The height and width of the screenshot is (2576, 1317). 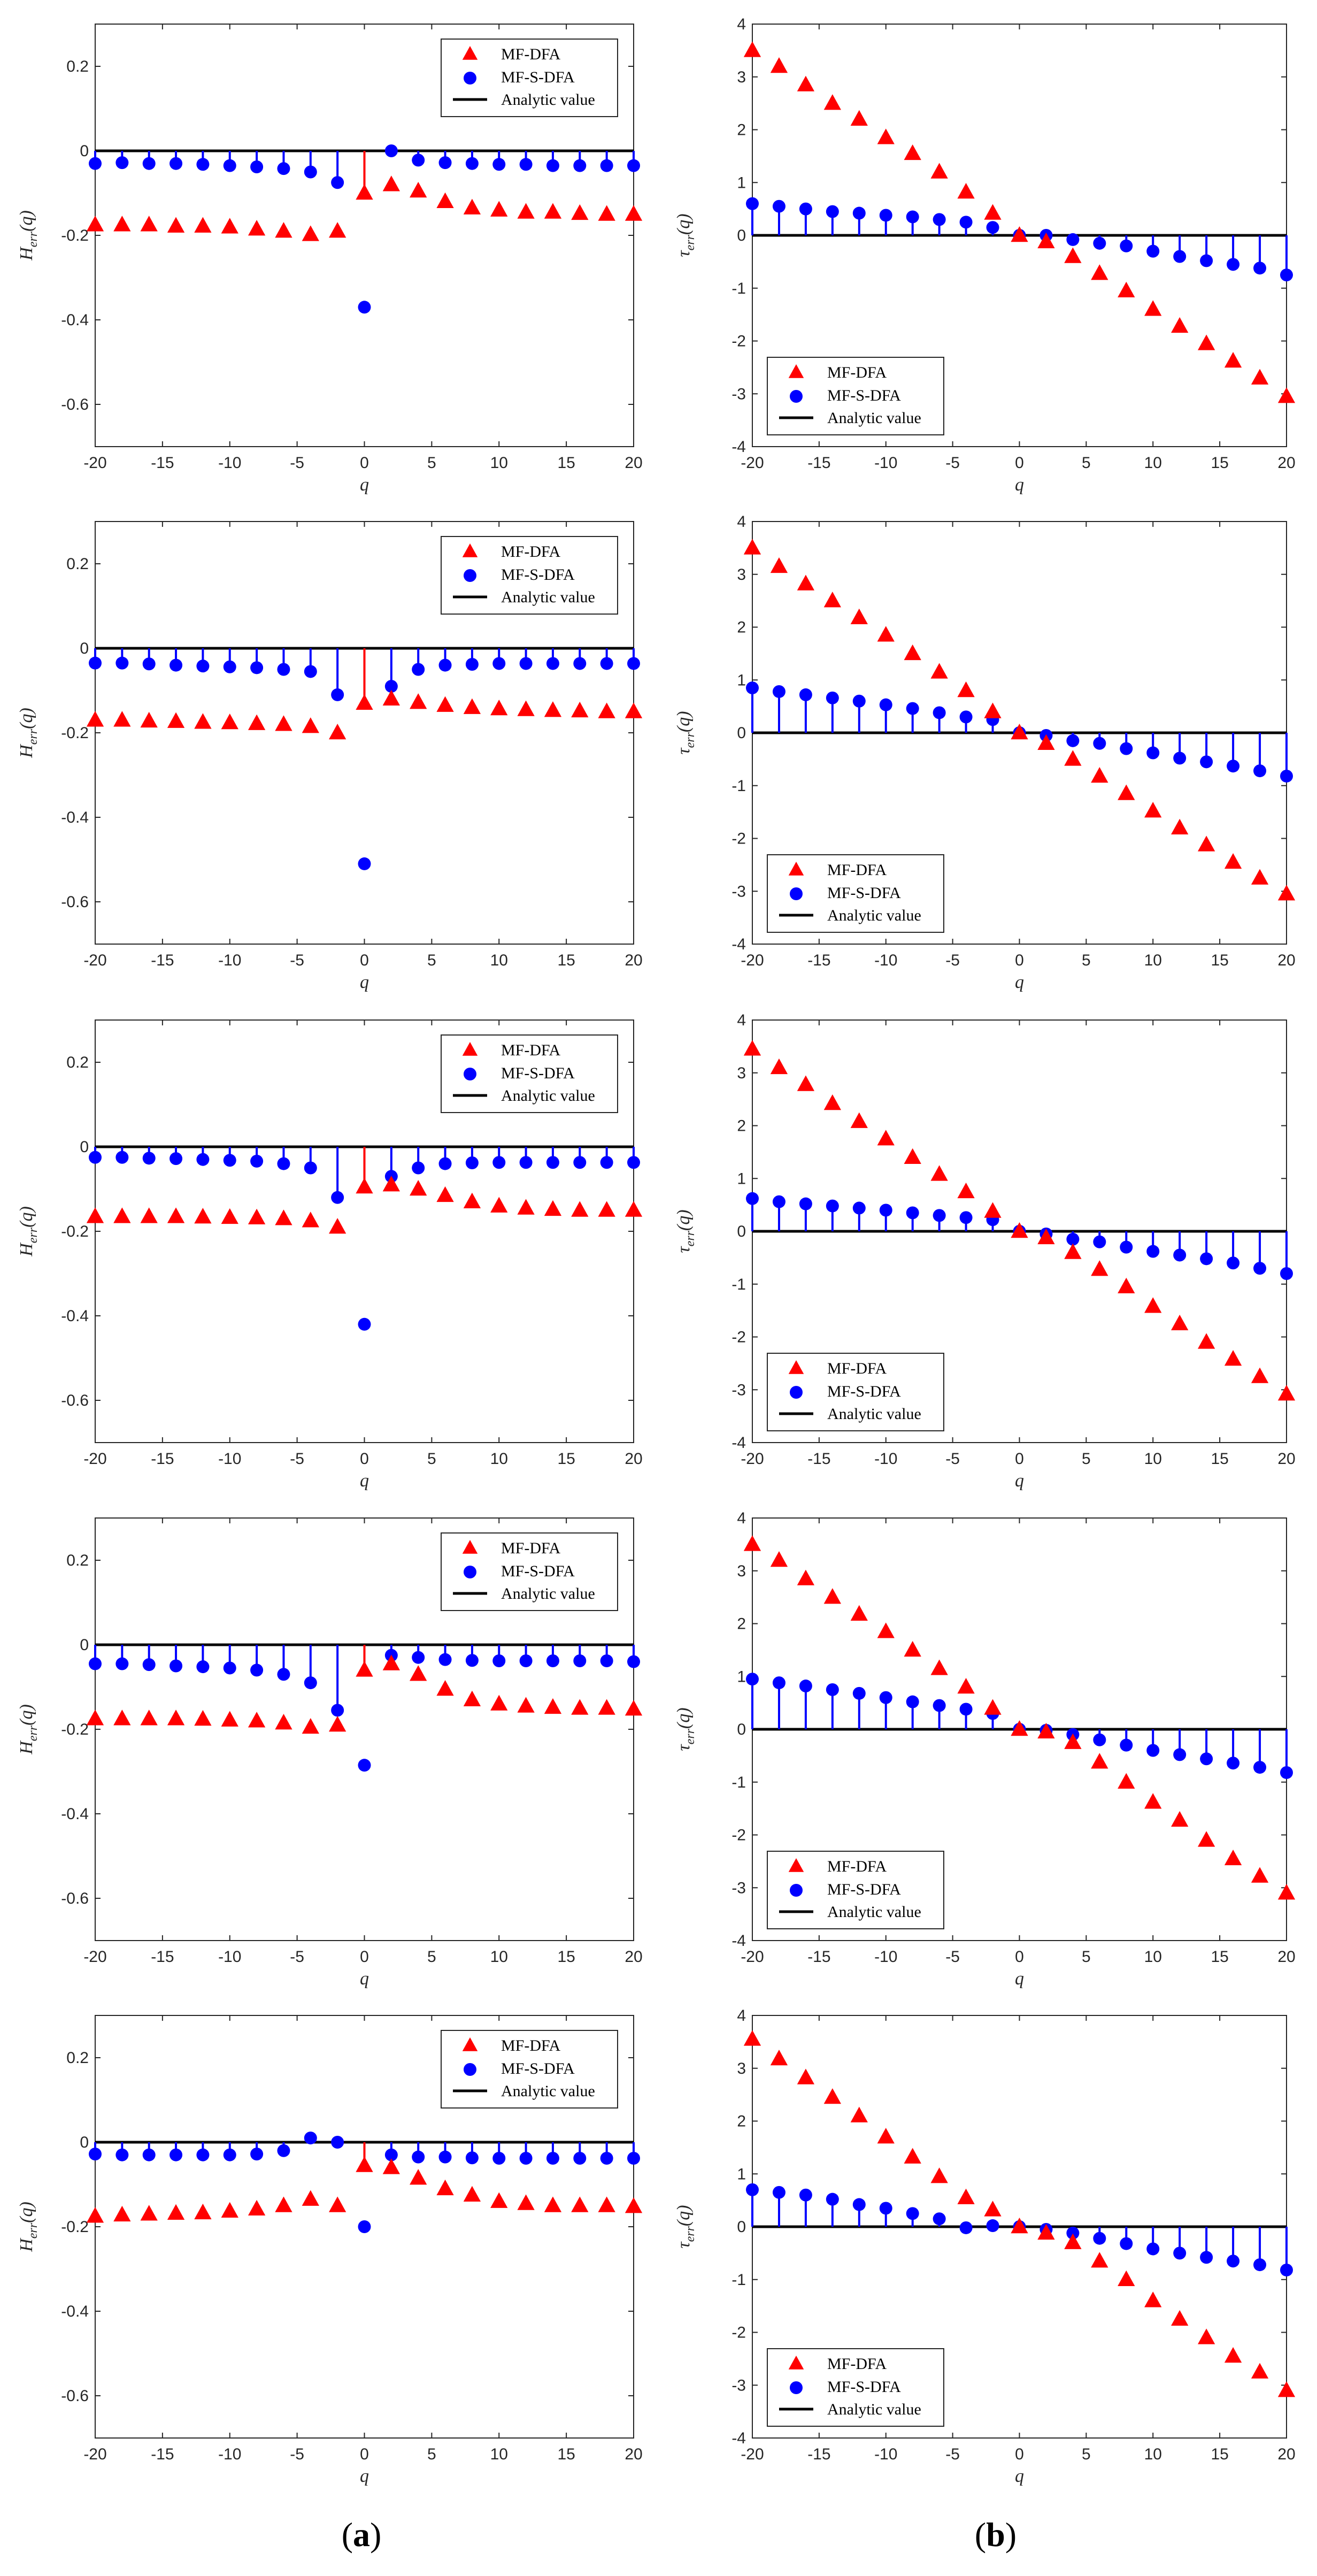 I want to click on panel-b1-mfsdfa-point, so click(x=1206, y=260).